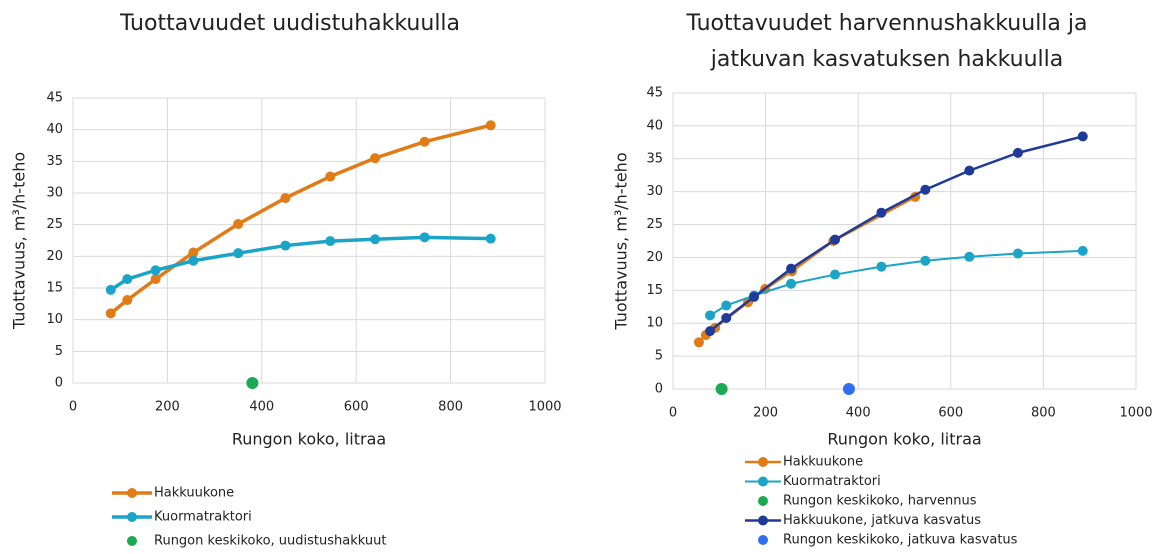 This screenshot has width=1169, height=554. I want to click on legend-label: Rungon keskikoko, jatkuva kasvatus, so click(900, 540).